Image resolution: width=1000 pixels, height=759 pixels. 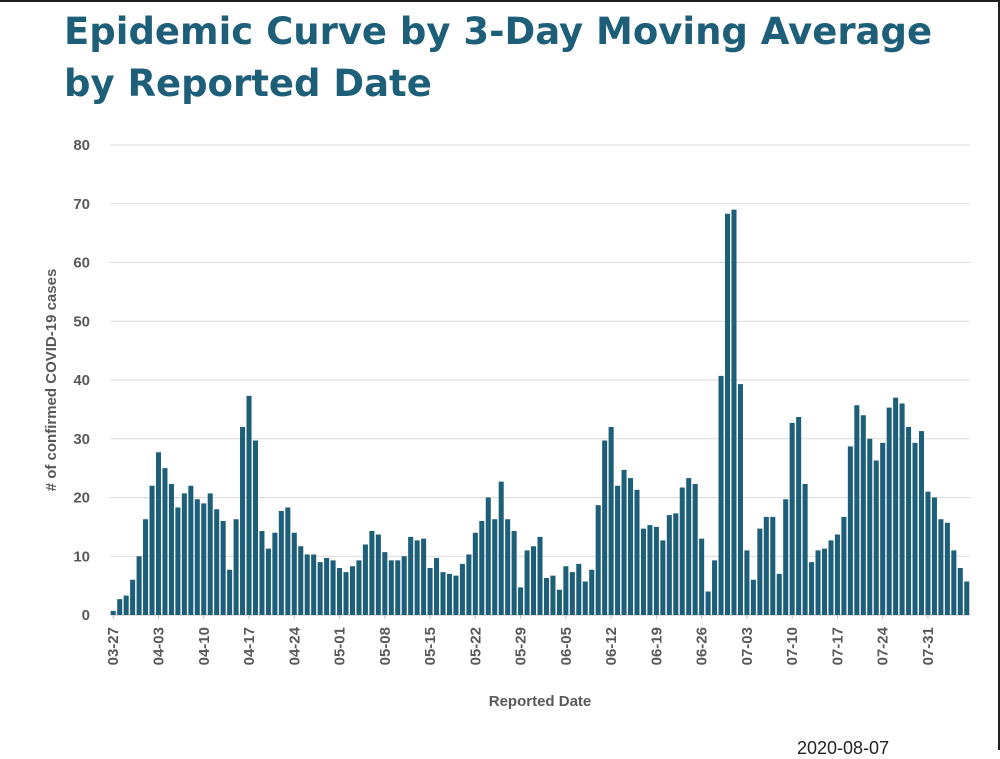 What do you see at coordinates (792, 646) in the screenshot?
I see `x-tick-label: 07-10` at bounding box center [792, 646].